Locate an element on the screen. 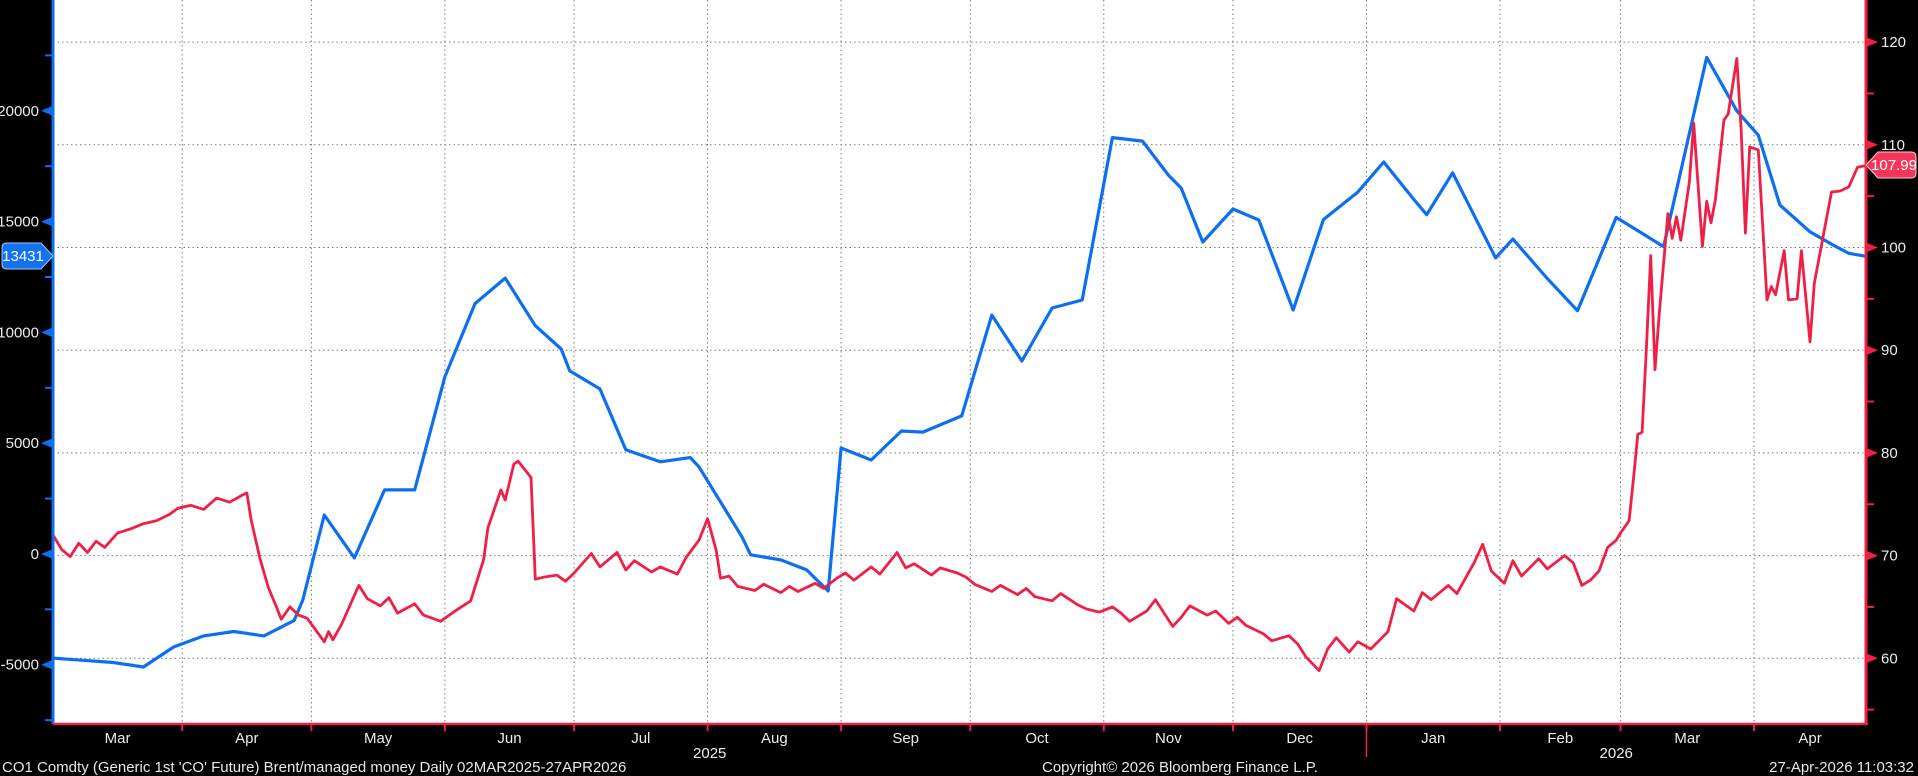 Image resolution: width=1918 pixels, height=776 pixels. month-label: Aug is located at coordinates (774, 738).